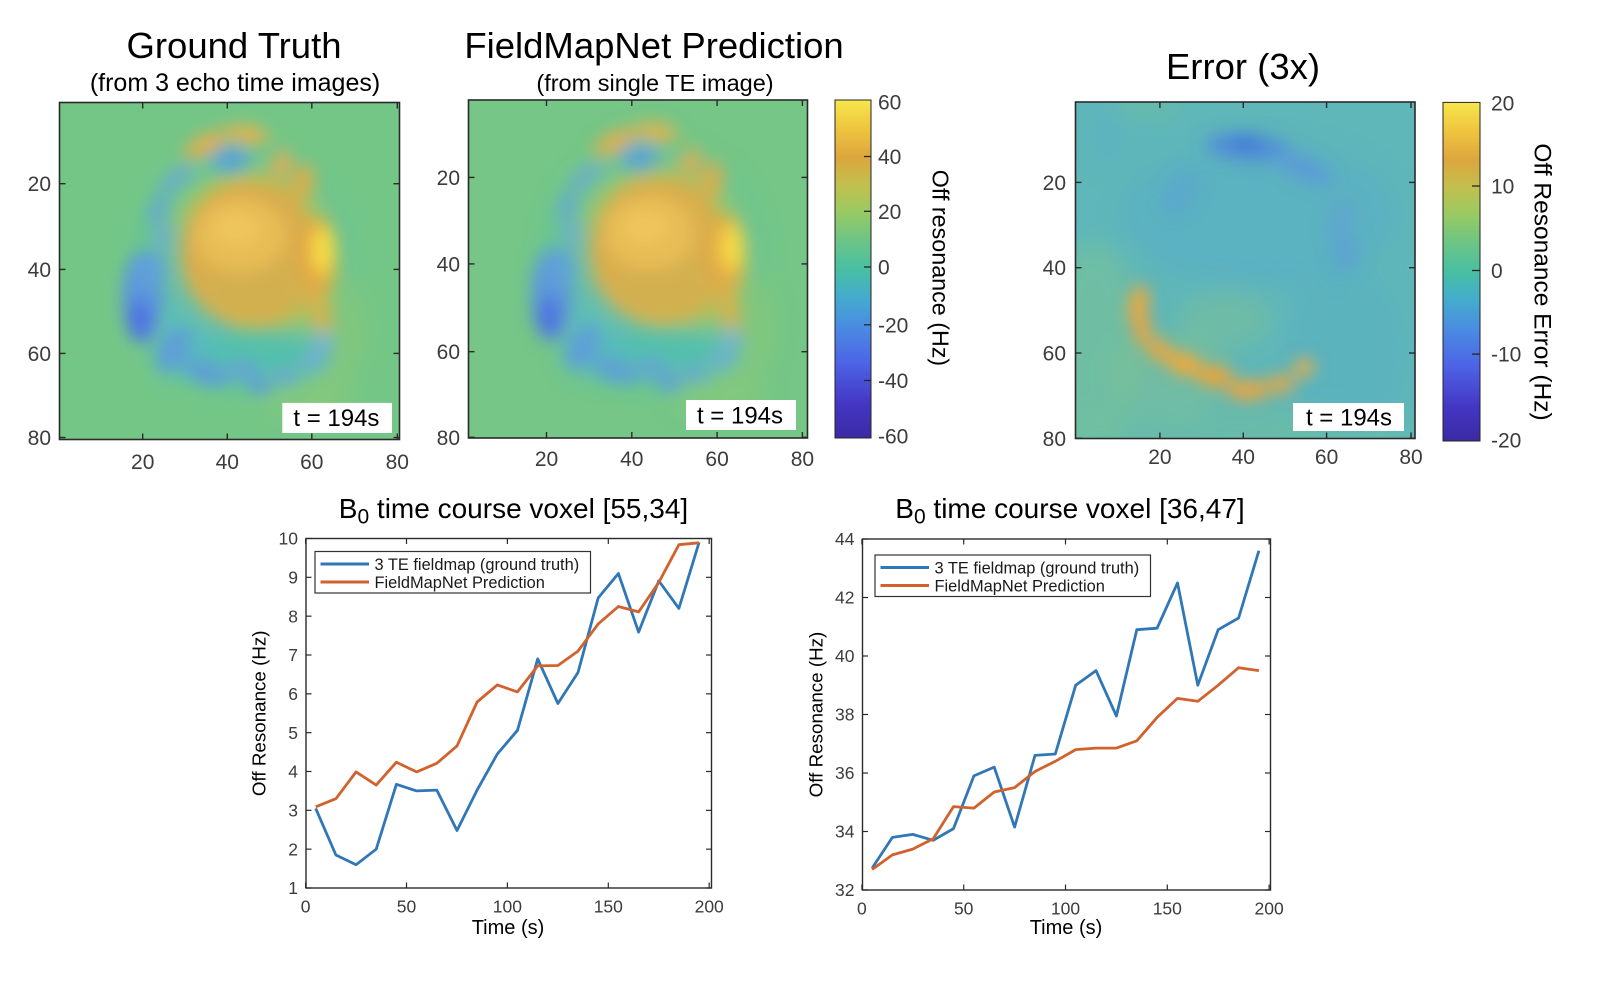 The width and height of the screenshot is (1597, 986). Describe the element at coordinates (654, 83) in the screenshot. I see `svg-text: (from single TE image)` at that location.